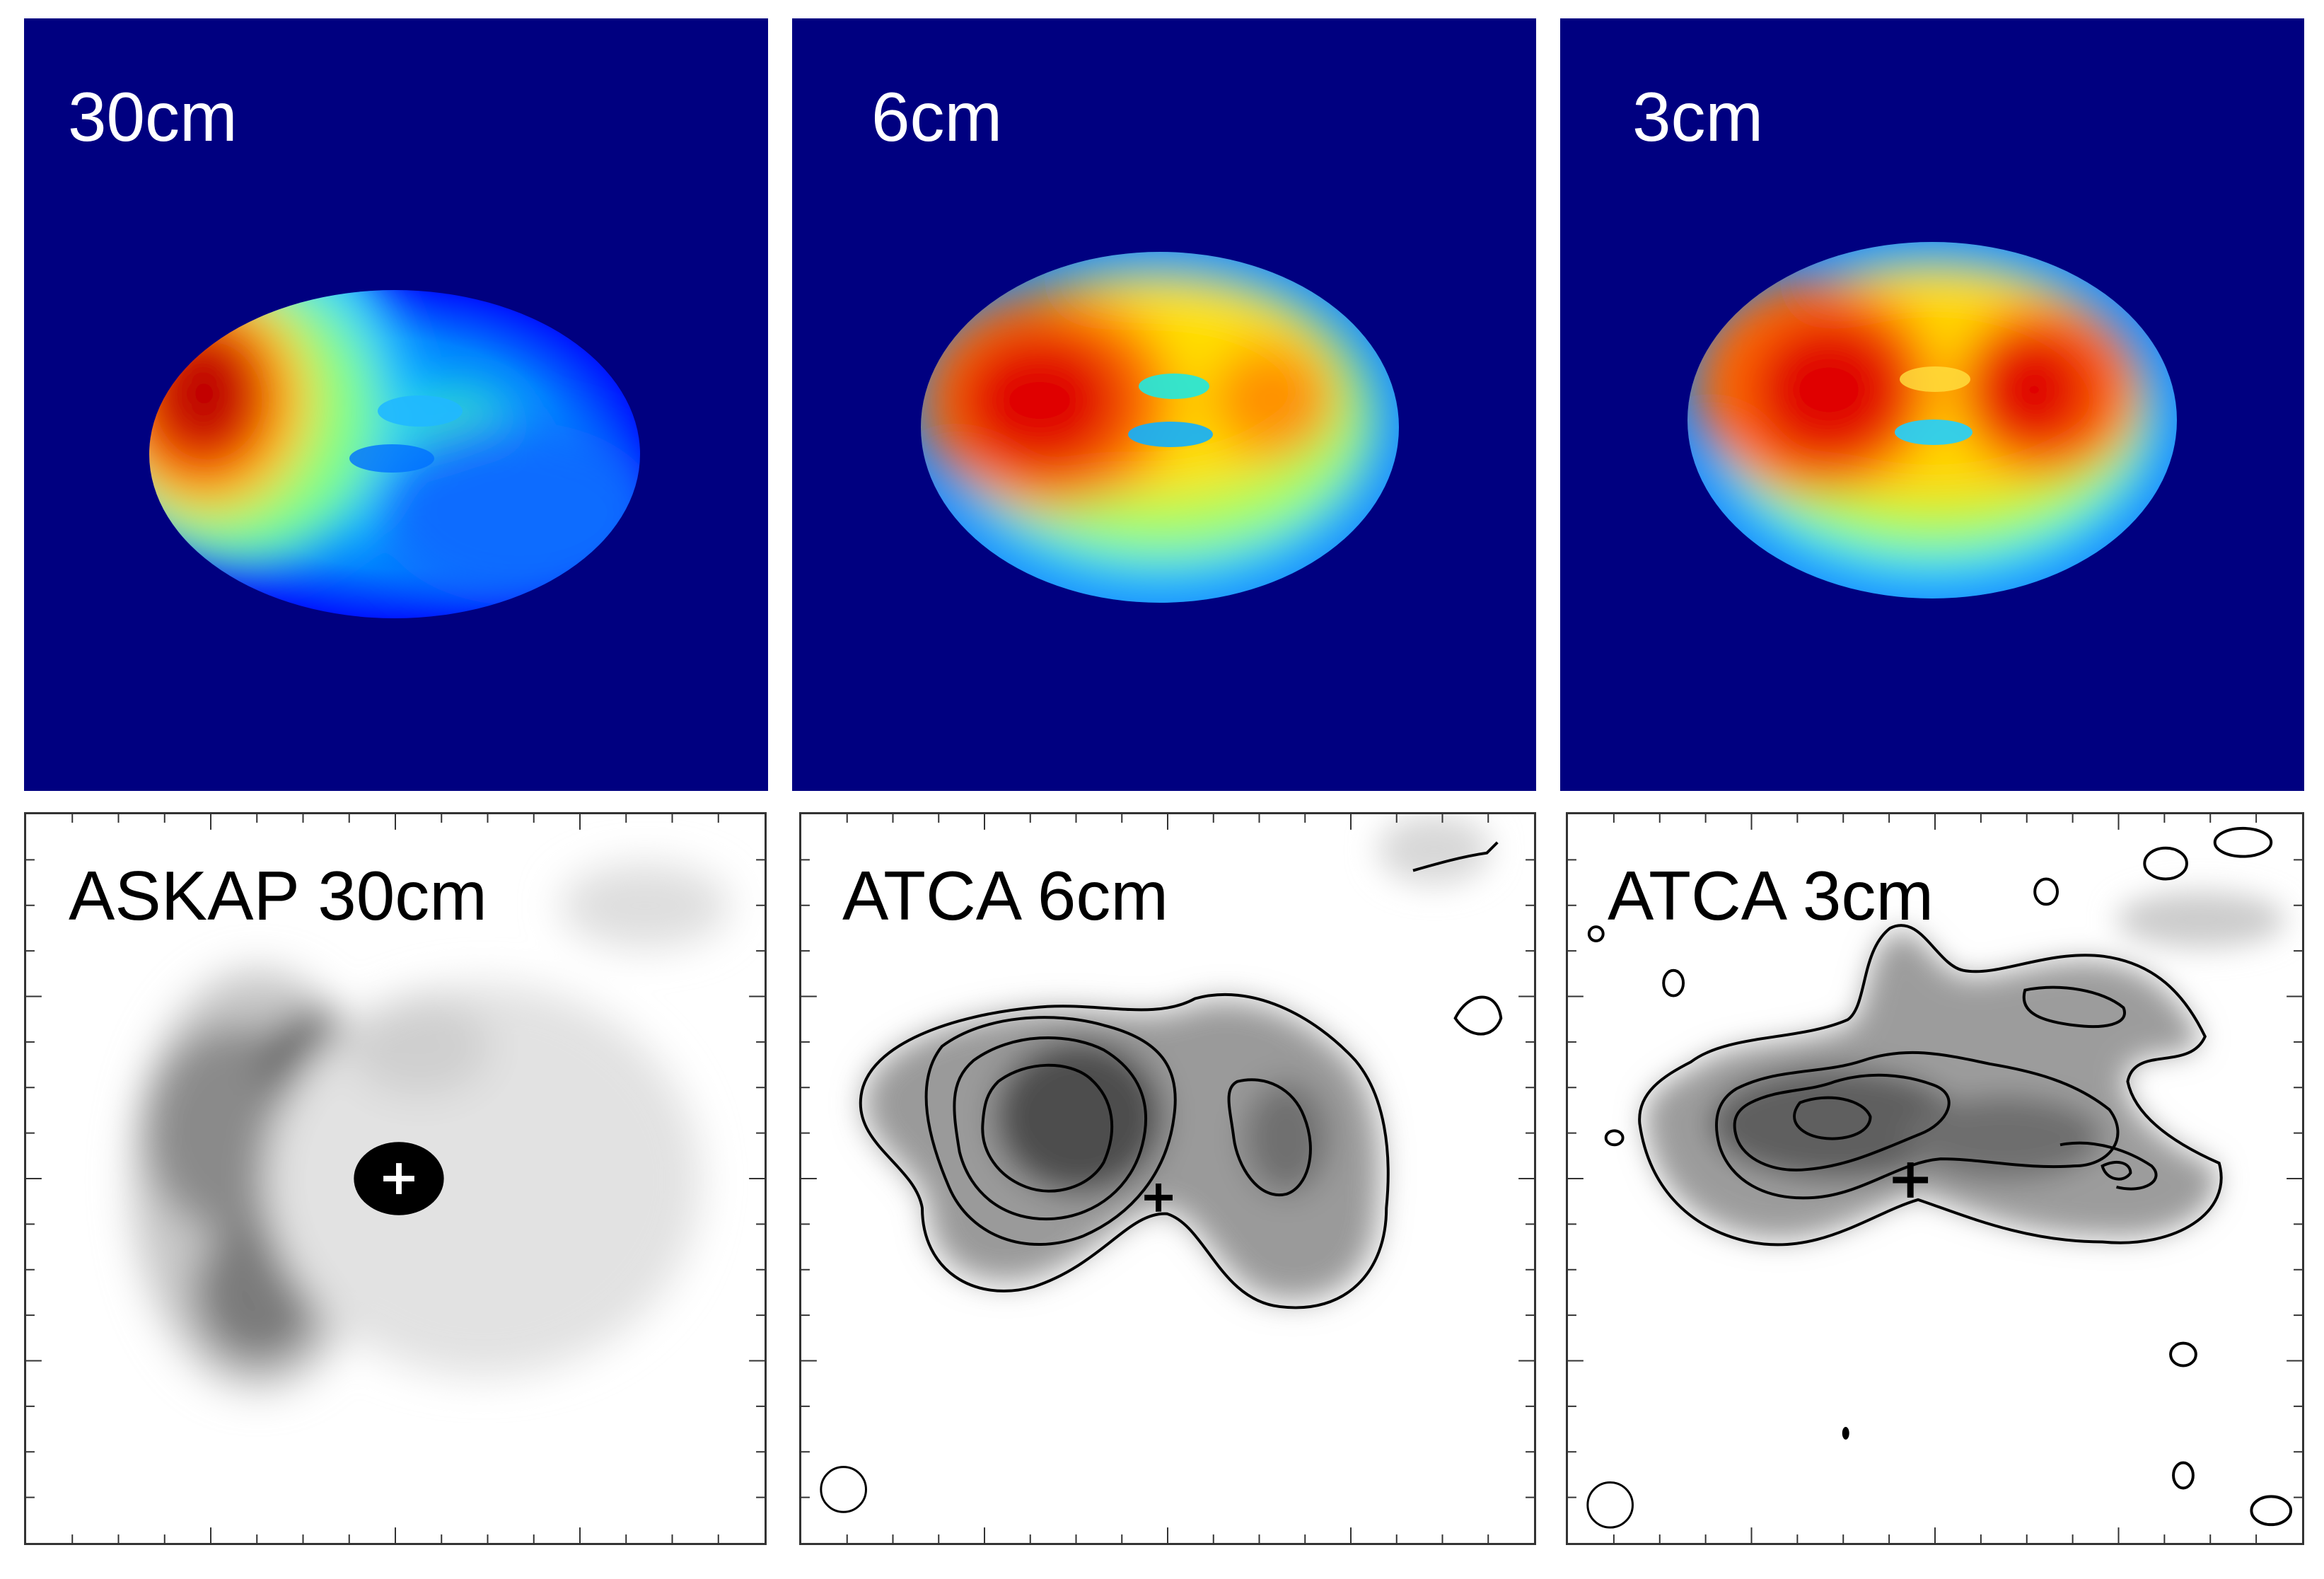  Describe the element at coordinates (1160, 427) in the screenshot. I see `sim-image-6cm` at that location.